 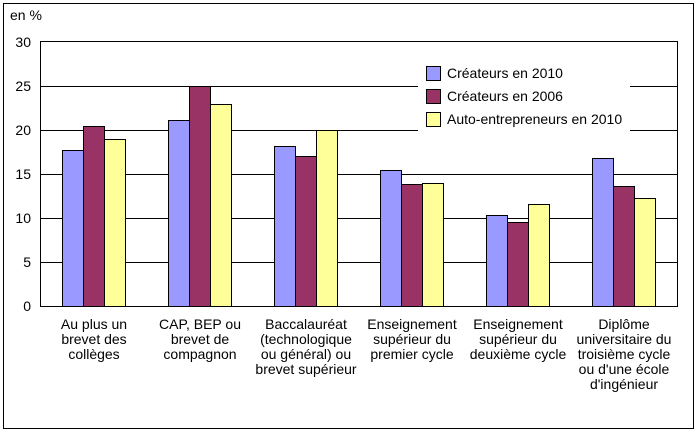 What do you see at coordinates (518, 339) in the screenshot?
I see `x-category-label: Enseignement supérieur du deuxième cycle` at bounding box center [518, 339].